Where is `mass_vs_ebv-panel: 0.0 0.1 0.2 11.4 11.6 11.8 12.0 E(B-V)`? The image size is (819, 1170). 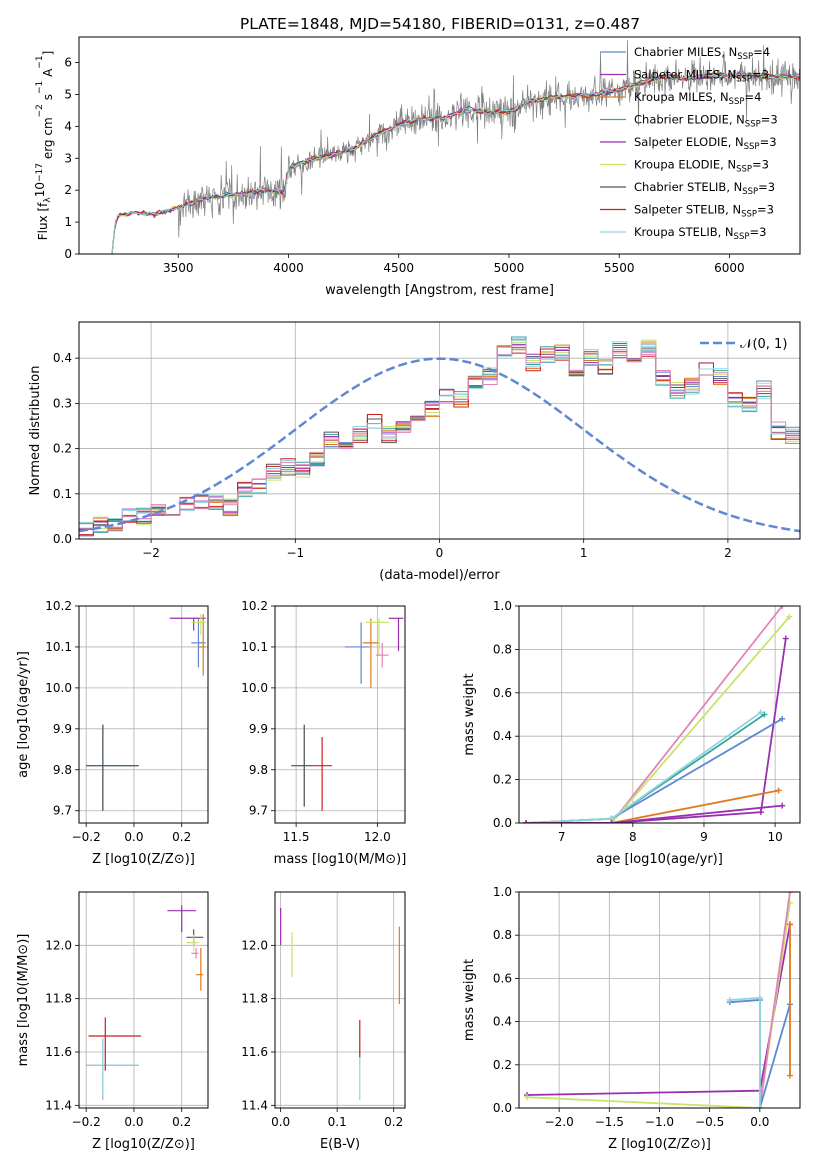 mass_vs_ebv-panel: 0.0 0.1 0.2 11.4 11.6 11.8 12.0 E(B-V) is located at coordinates (323, 1021).